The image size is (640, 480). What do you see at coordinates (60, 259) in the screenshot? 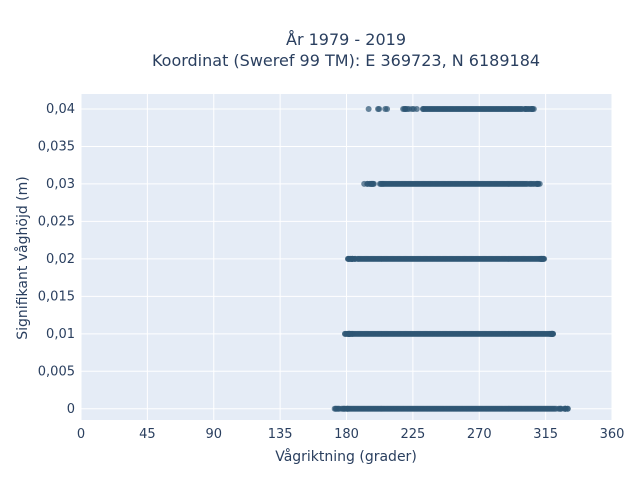
I see `y-tick-label: 0,02` at bounding box center [60, 259].